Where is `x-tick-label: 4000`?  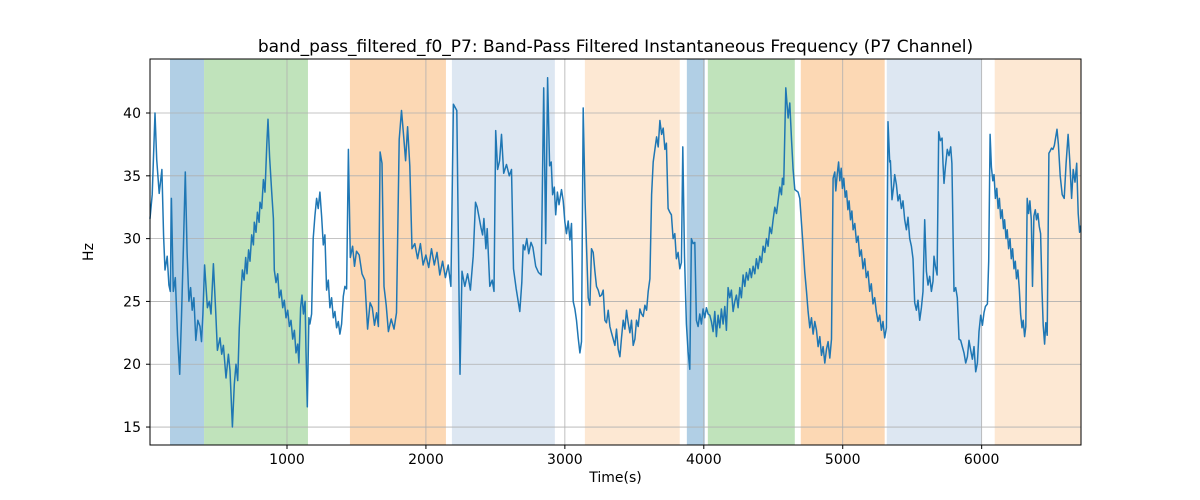
x-tick-label: 4000 is located at coordinates (704, 460).